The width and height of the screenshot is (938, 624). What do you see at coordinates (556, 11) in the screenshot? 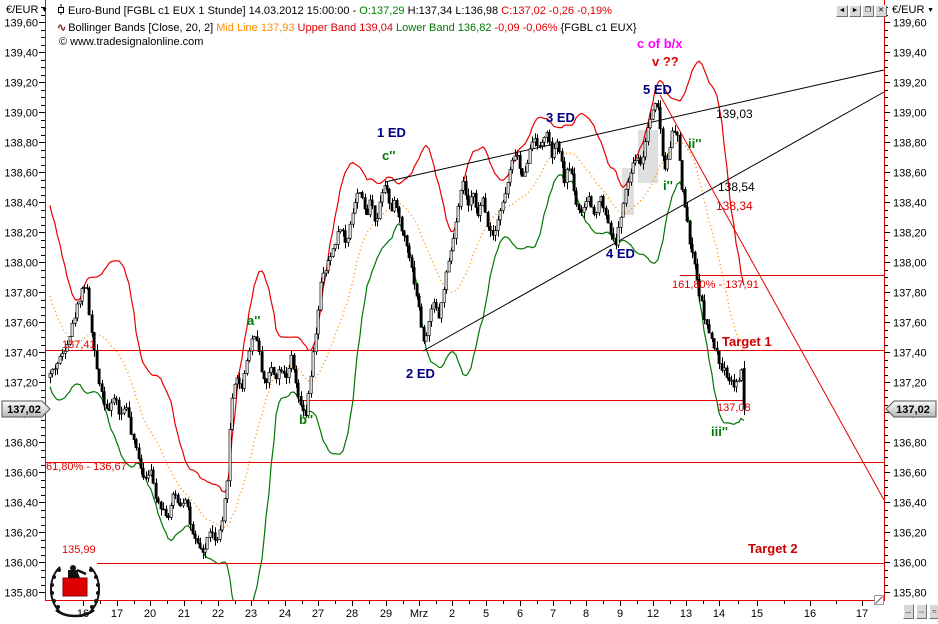
I see `close-change-values: C:137,02 -0,26 -0,19%` at bounding box center [556, 11].